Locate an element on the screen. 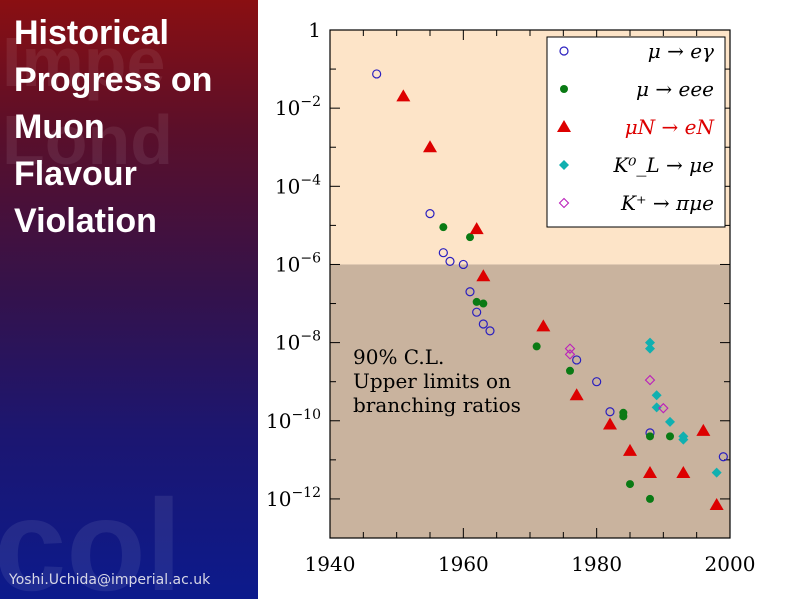 This screenshot has height=599, width=800. title-line: Flavour is located at coordinates (75, 174).